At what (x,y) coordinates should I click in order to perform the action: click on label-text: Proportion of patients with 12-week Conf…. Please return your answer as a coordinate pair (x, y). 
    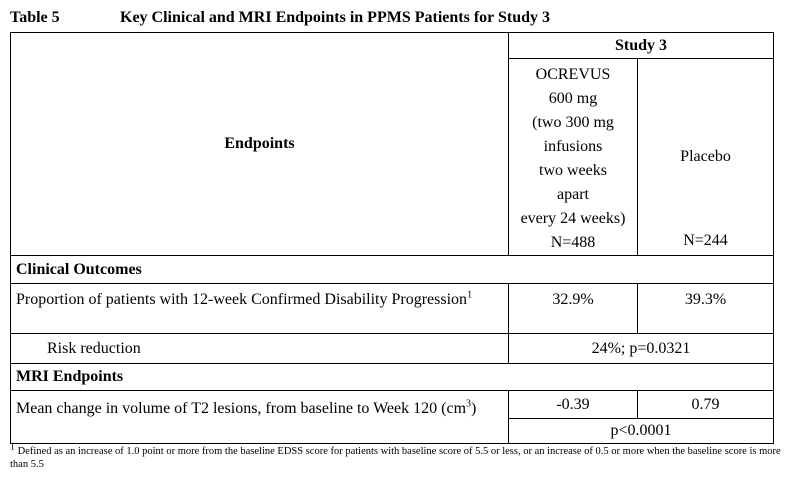
    Looking at the image, I should click on (242, 299).